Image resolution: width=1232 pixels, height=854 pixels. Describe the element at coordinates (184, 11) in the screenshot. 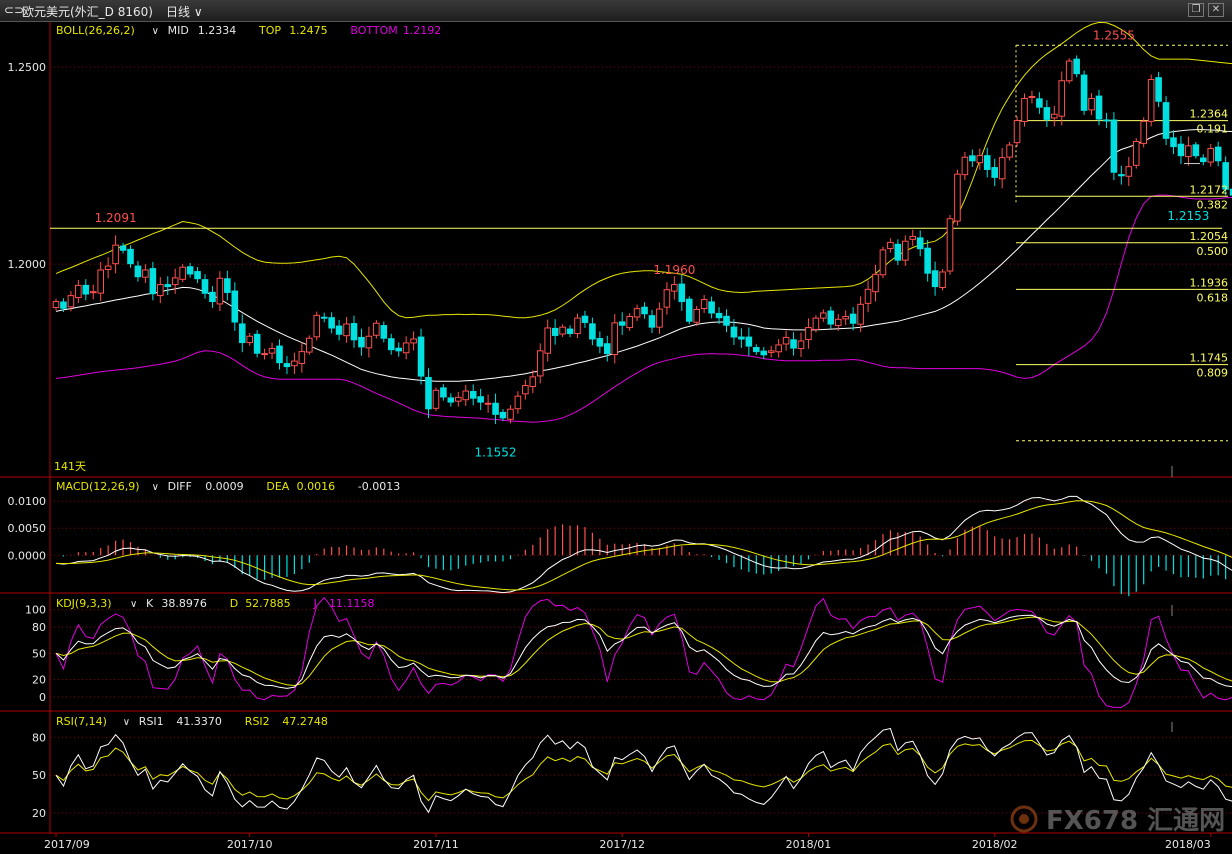

I see `period-selector: 日线 ∨` at that location.